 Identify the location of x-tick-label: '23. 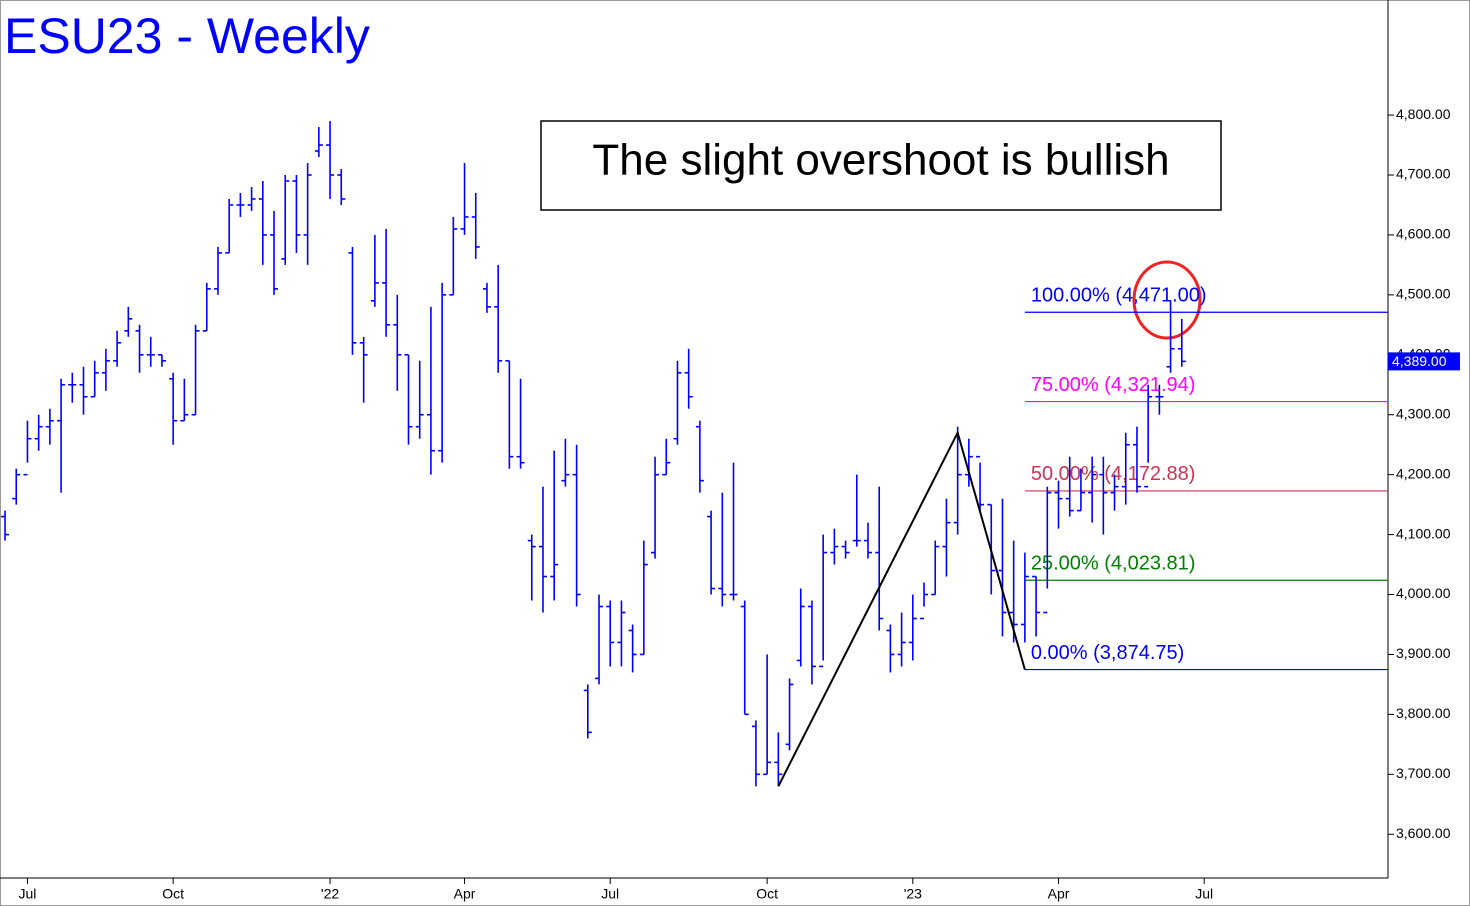
(913, 894).